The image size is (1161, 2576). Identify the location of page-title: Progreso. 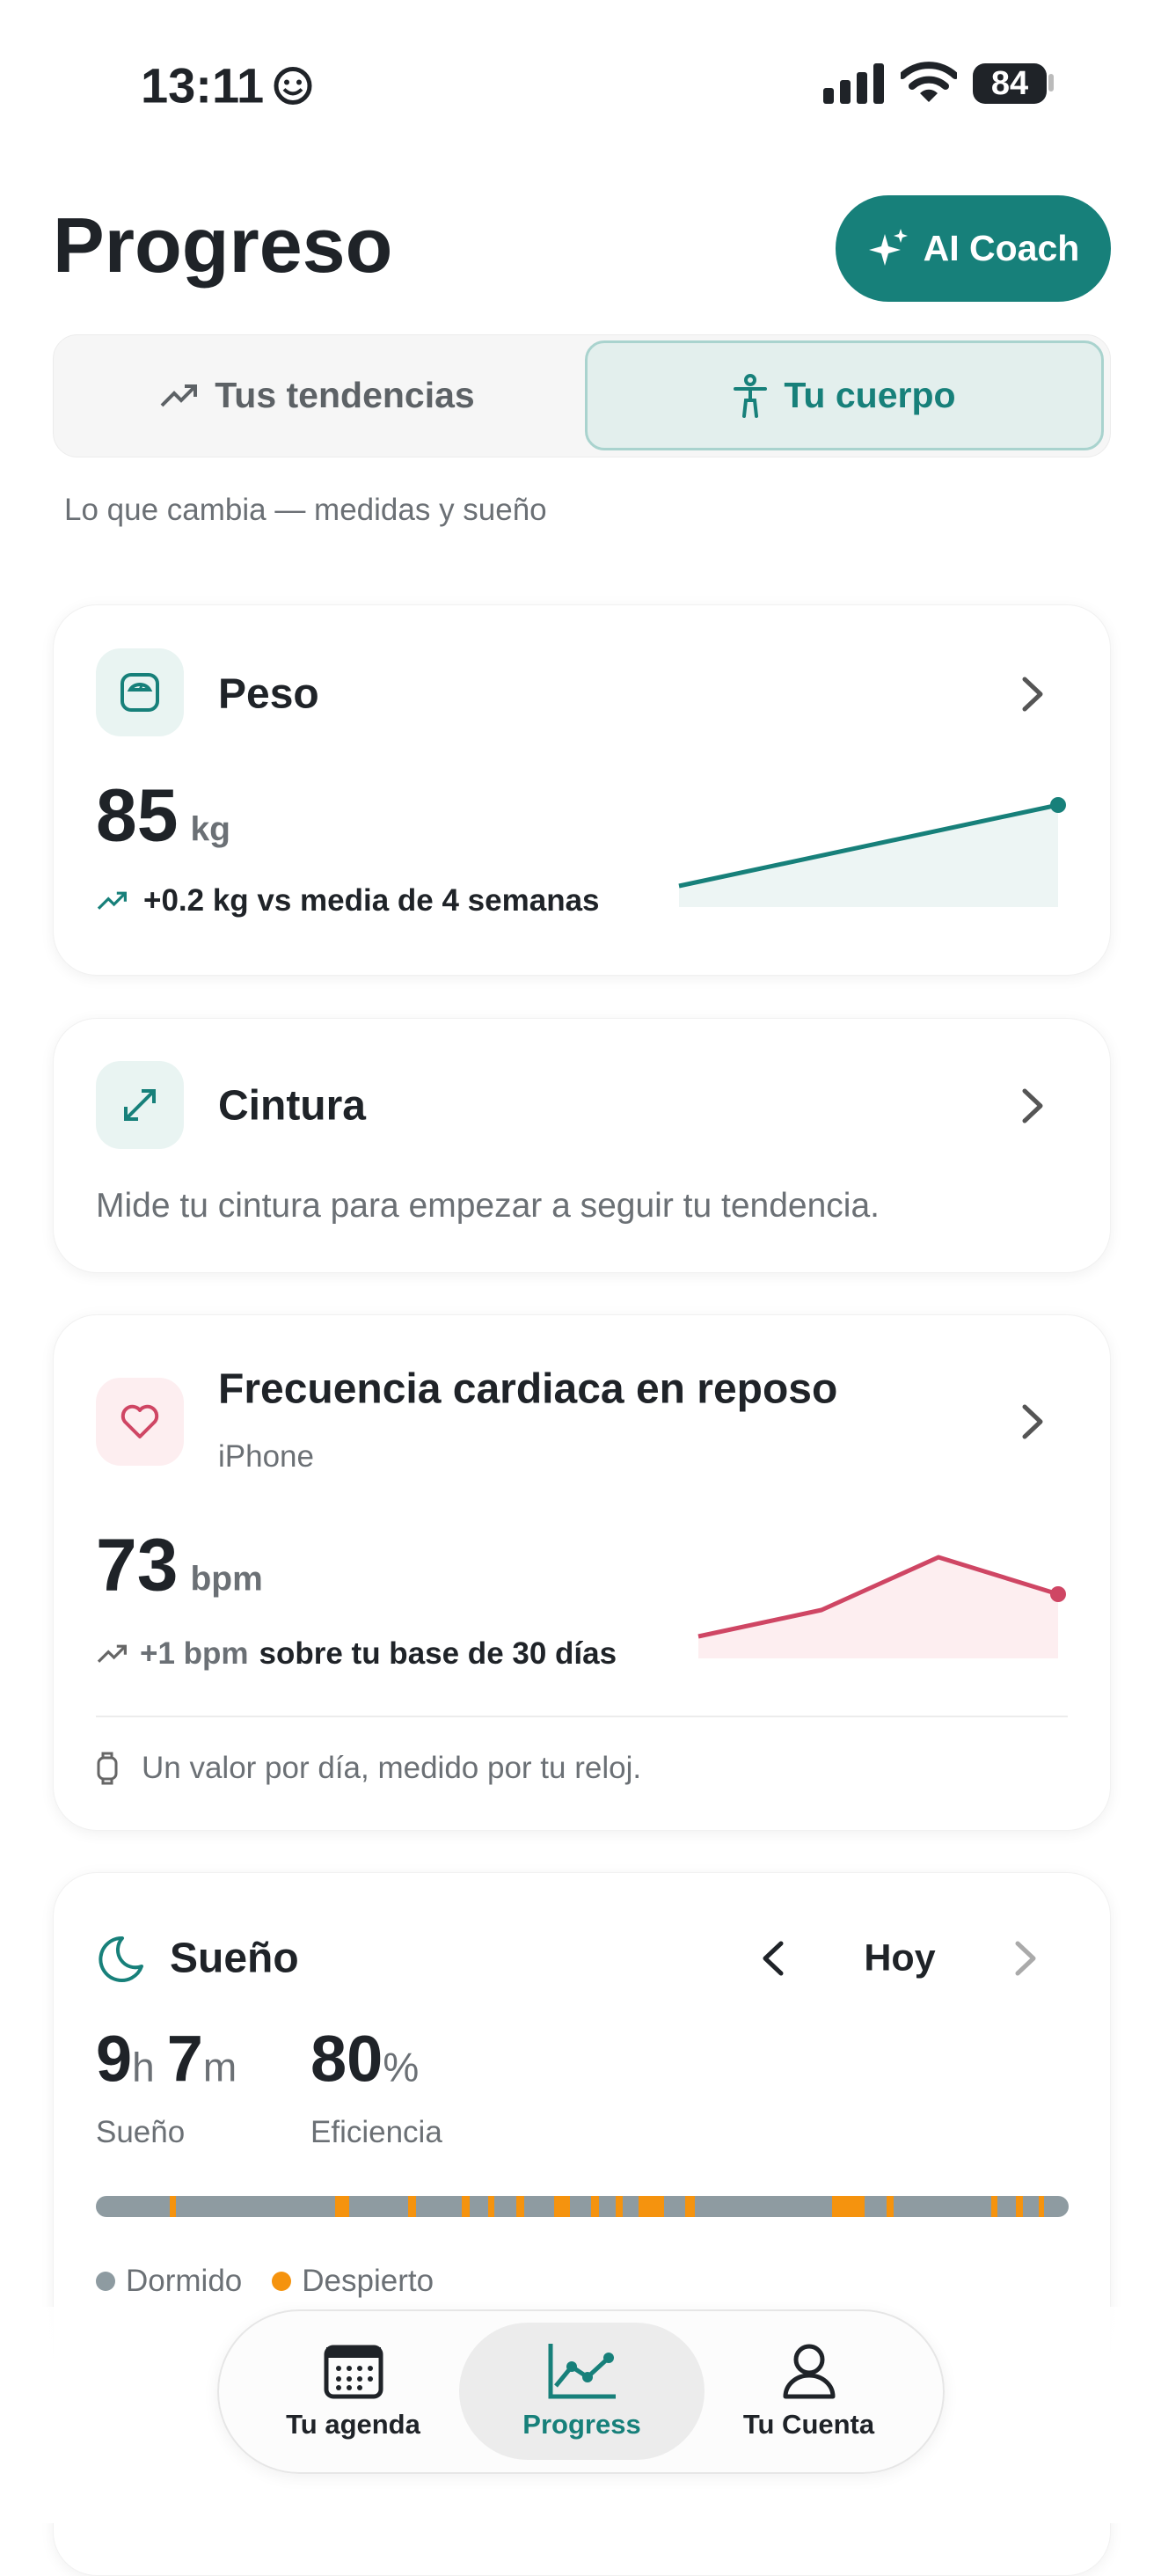
(223, 245).